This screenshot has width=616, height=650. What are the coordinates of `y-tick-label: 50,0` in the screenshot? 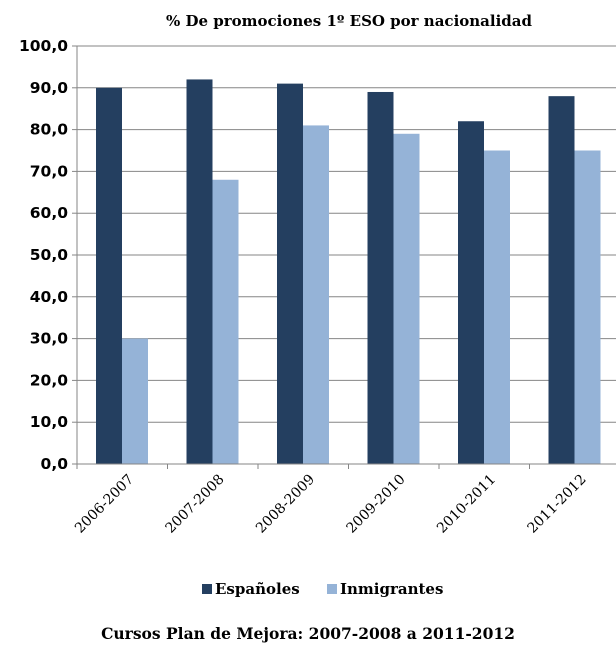 It's located at (49, 255).